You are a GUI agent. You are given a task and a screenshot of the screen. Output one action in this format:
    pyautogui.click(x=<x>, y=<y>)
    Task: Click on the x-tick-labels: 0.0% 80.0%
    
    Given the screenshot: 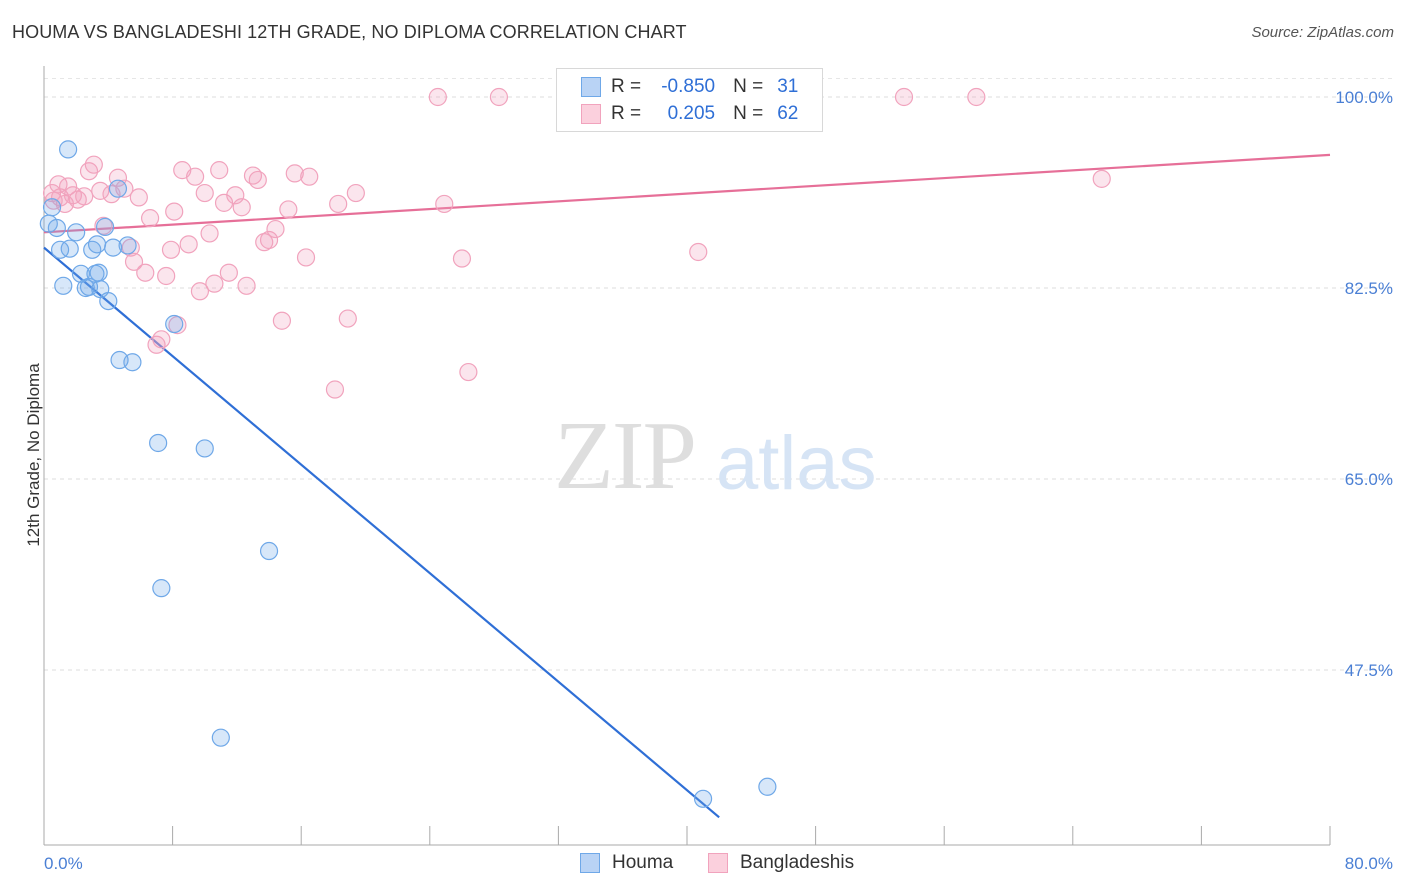 What is the action you would take?
    pyautogui.click(x=718, y=863)
    